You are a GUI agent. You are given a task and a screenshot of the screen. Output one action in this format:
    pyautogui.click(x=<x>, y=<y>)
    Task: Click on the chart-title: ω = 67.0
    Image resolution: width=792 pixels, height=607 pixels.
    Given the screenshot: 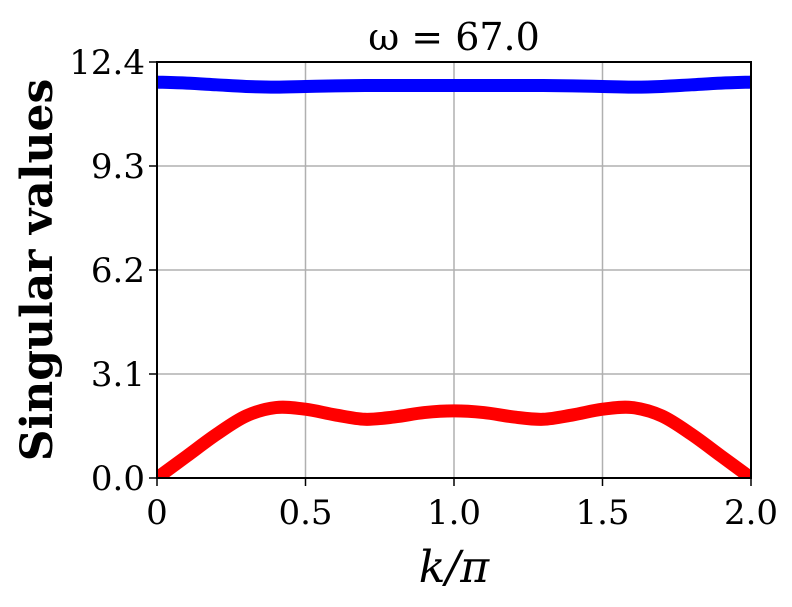 What is the action you would take?
    pyautogui.click(x=454, y=37)
    